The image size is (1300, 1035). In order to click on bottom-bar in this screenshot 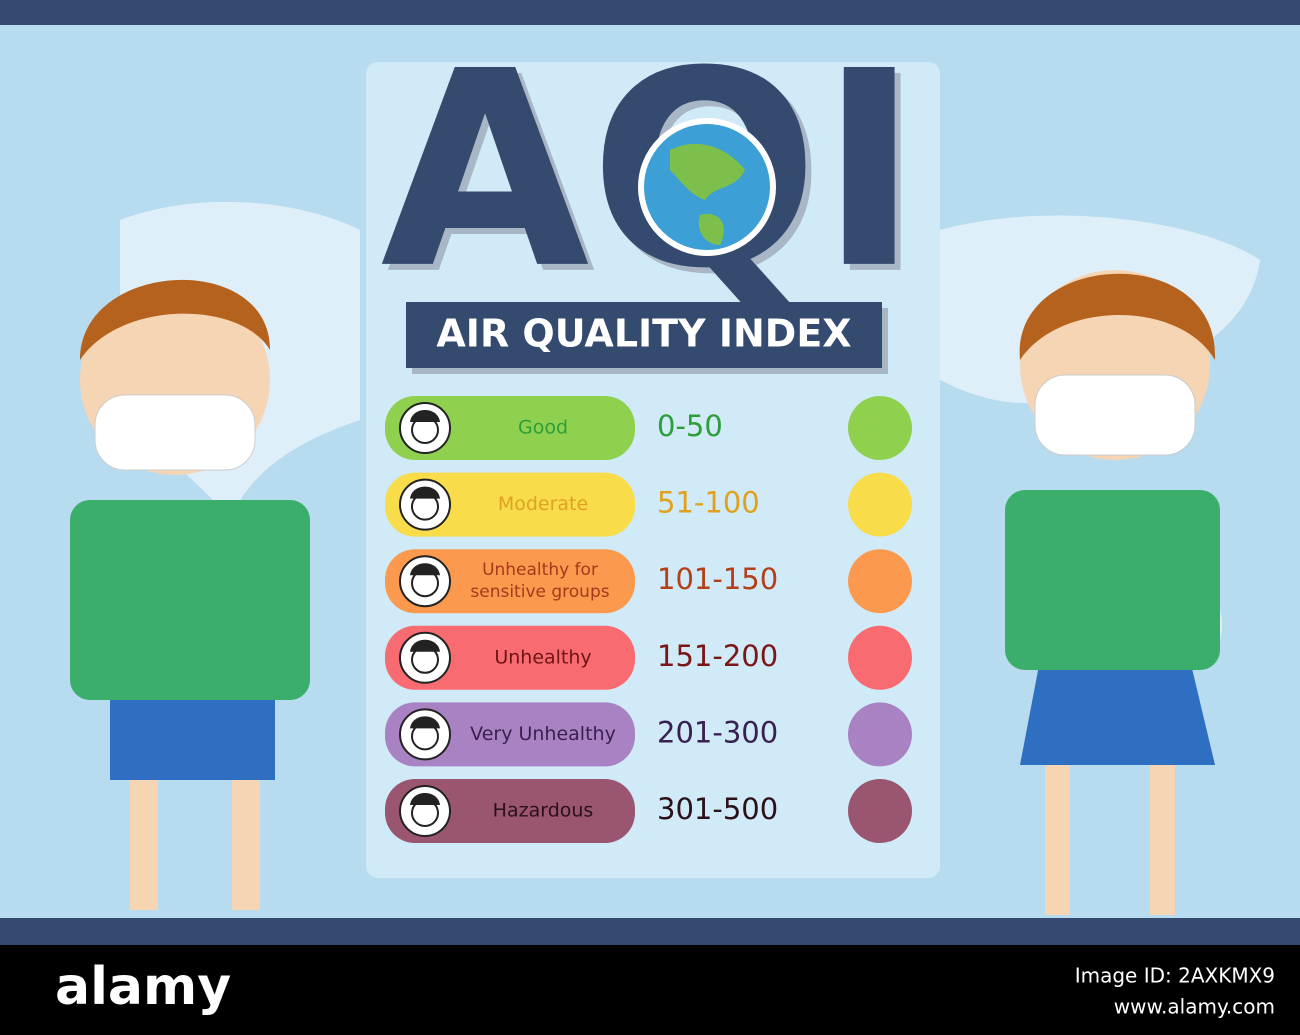, I will do `click(650, 931)`.